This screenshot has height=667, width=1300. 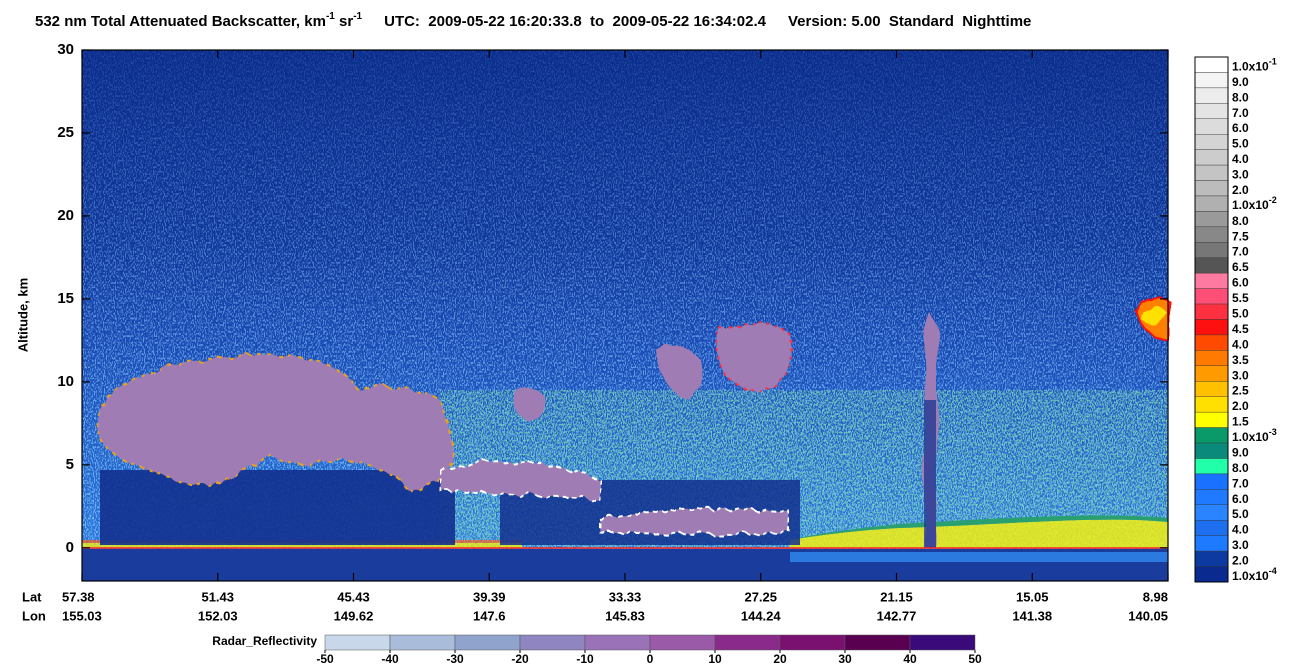 I want to click on y-tick-label: 30, so click(x=65, y=49).